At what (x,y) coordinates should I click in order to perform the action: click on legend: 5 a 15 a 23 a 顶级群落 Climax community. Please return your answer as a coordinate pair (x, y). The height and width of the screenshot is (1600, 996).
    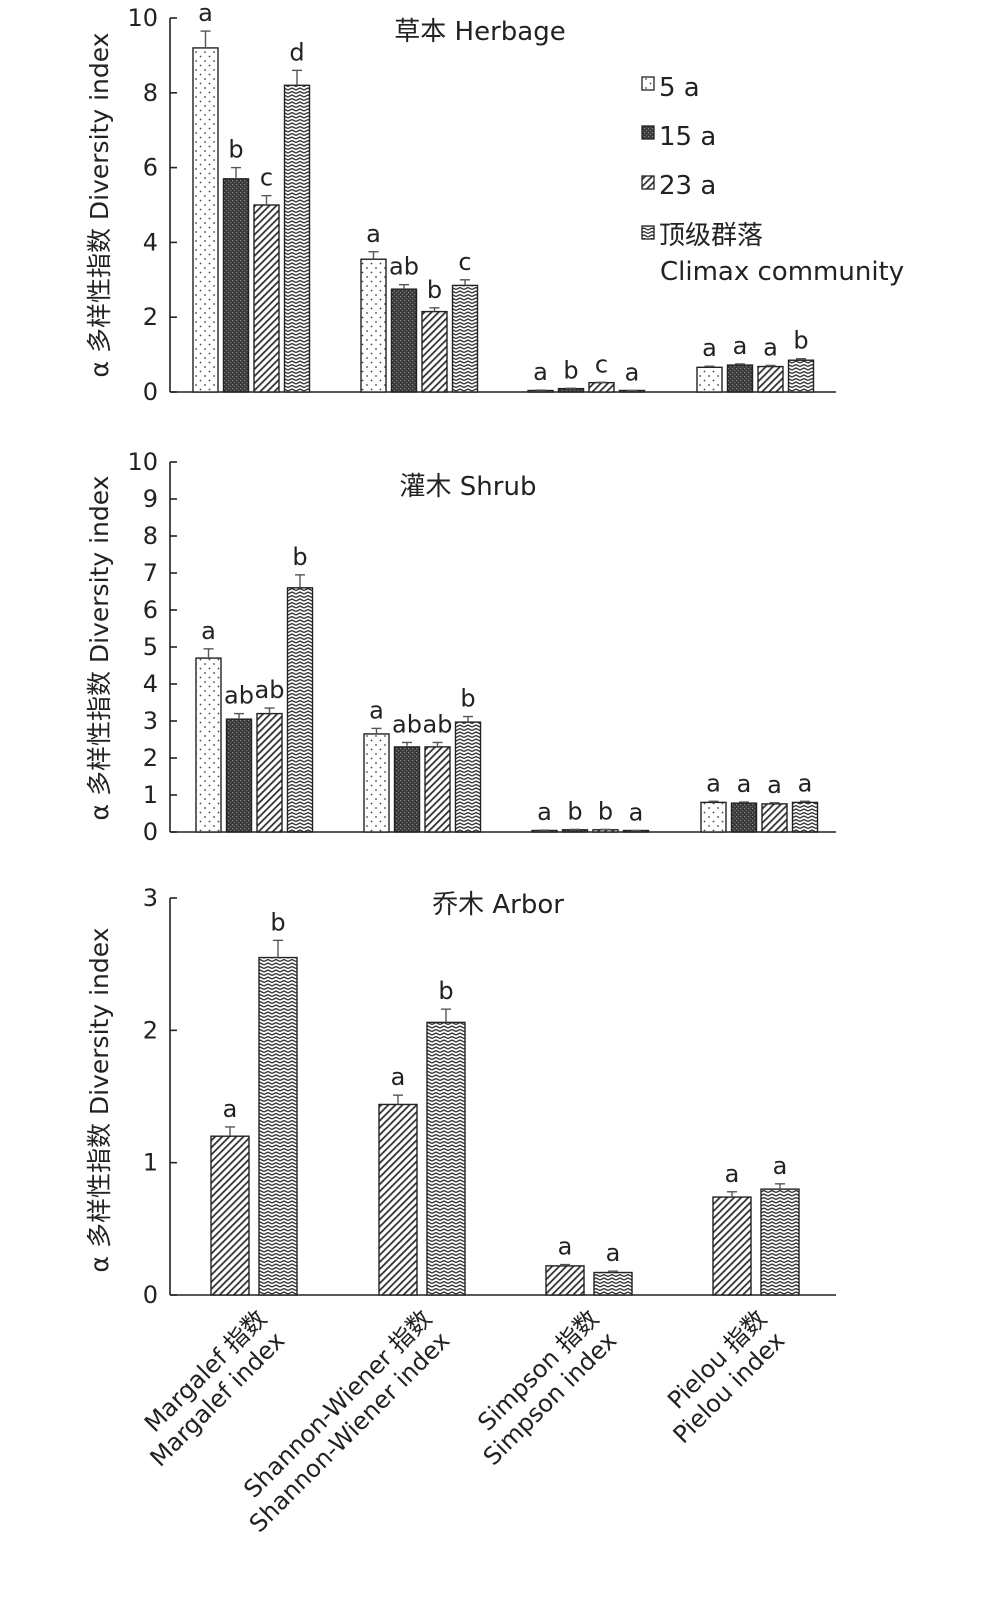
    Looking at the image, I should click on (772, 180).